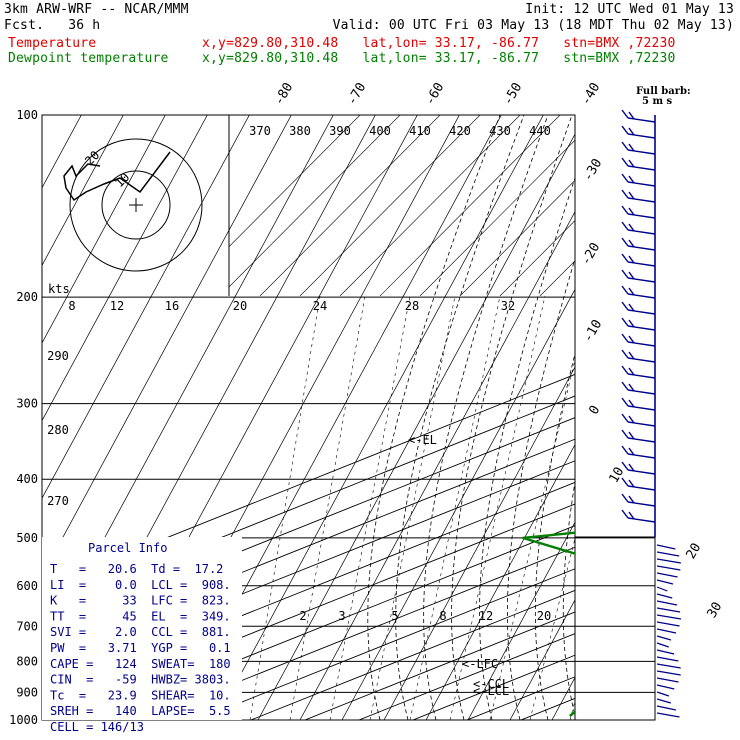  I want to click on parcel-info-row: T = 20.6 Td = 17.2, so click(136, 569).